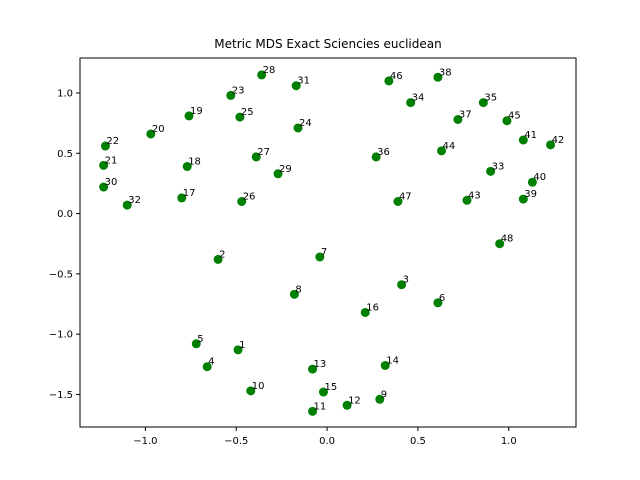 The height and width of the screenshot is (480, 640). I want to click on point-label: 33, so click(498, 166).